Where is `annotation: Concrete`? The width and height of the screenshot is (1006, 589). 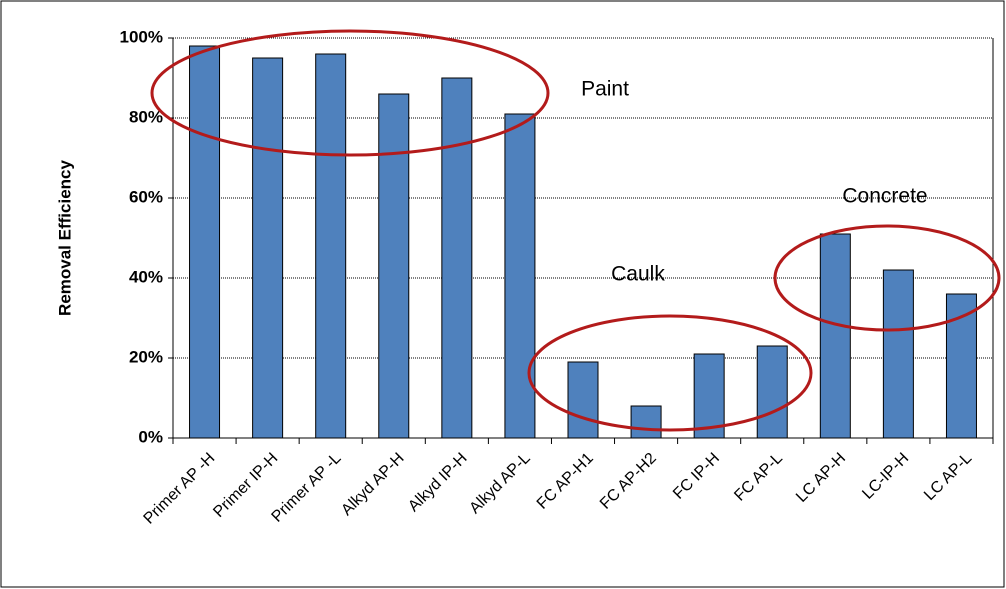 annotation: Concrete is located at coordinates (884, 196).